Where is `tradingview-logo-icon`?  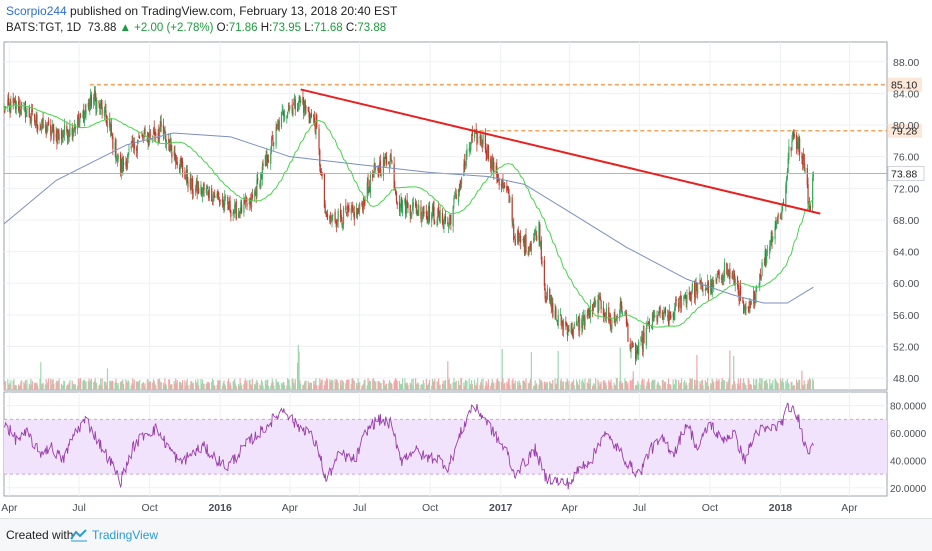 tradingview-logo-icon is located at coordinates (79, 535).